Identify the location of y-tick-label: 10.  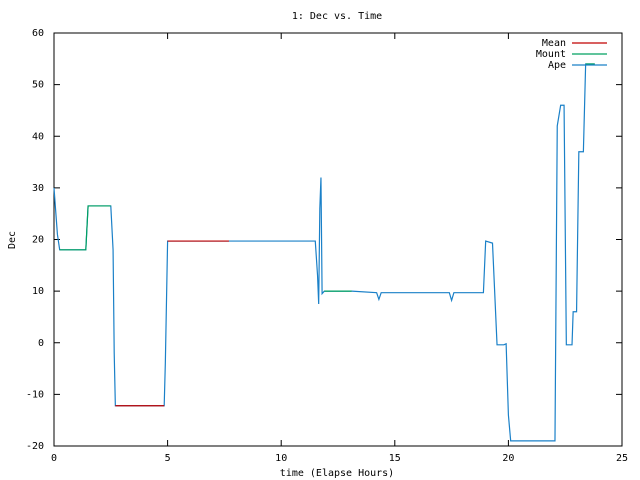
(38, 291).